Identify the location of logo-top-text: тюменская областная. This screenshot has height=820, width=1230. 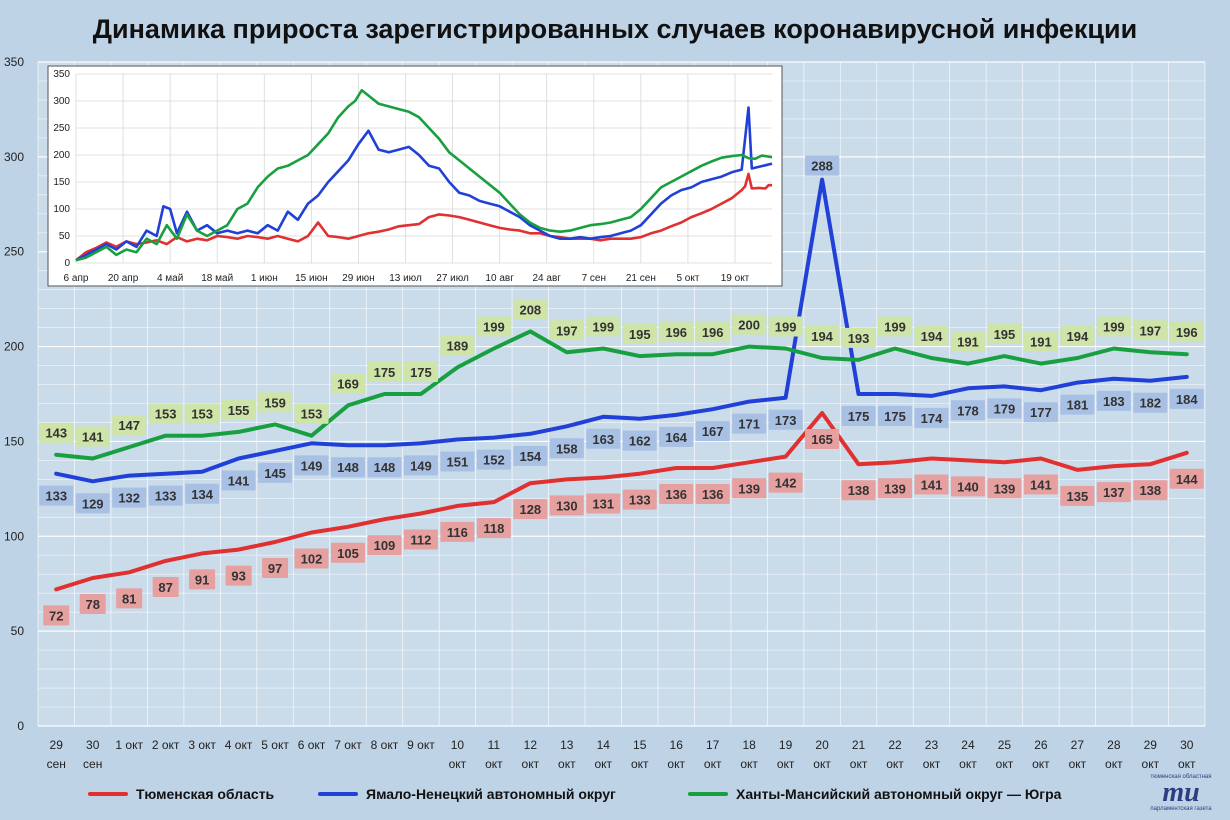
(1181, 777).